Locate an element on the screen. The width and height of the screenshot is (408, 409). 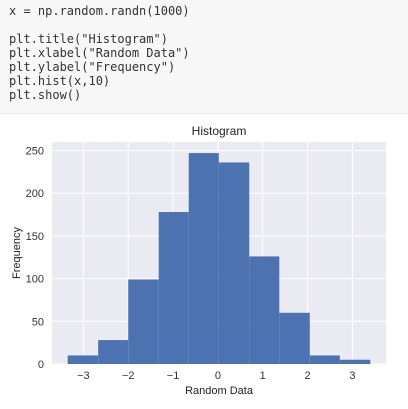
x-tick-label: 0 is located at coordinates (218, 376).